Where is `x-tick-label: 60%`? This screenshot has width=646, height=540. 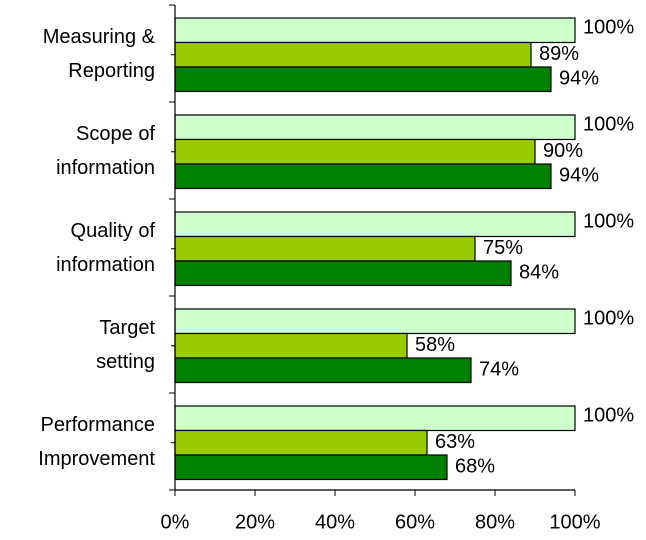 x-tick-label: 60% is located at coordinates (415, 522).